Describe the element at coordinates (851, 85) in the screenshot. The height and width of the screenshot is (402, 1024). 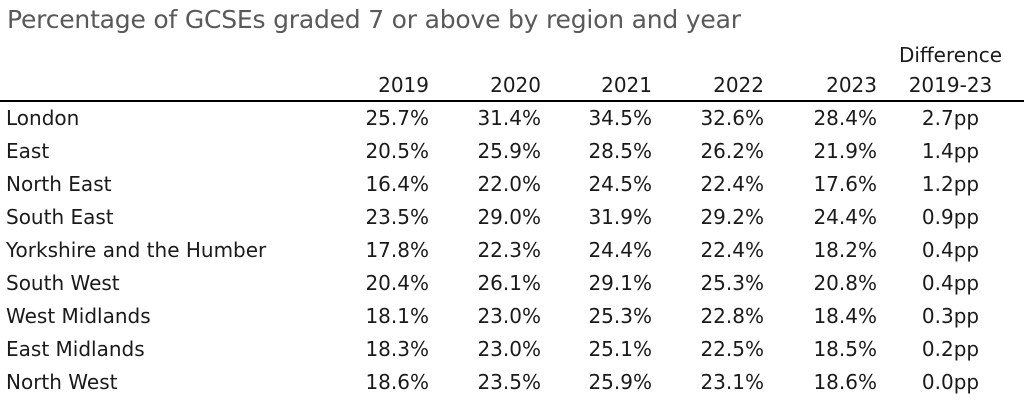
I see `year-header-2023: 2023` at that location.